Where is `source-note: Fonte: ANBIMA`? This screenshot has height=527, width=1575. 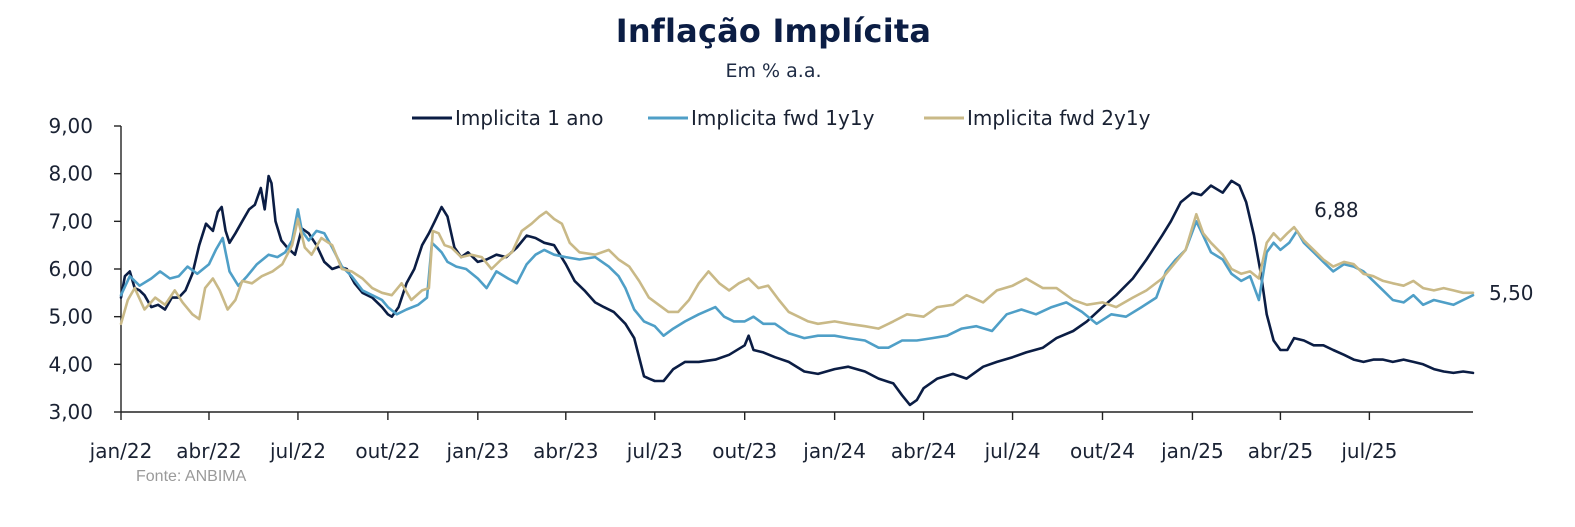
source-note: Fonte: ANBIMA is located at coordinates (191, 476).